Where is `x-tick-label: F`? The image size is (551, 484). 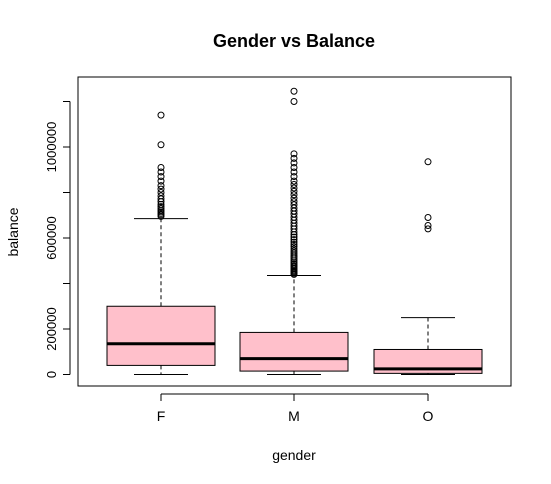 x-tick-label: F is located at coordinates (161, 416).